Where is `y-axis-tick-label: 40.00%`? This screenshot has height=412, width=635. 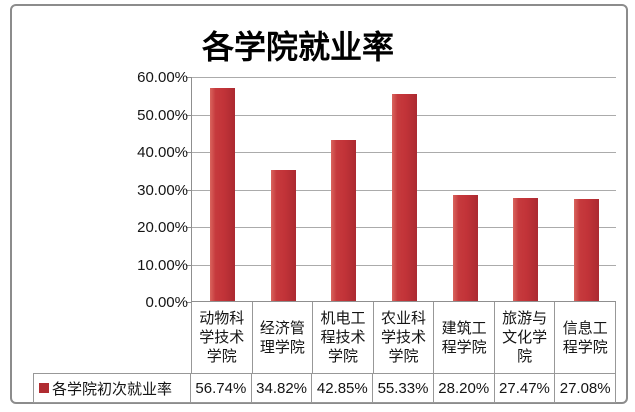 y-axis-tick-label: 40.00% is located at coordinates (162, 152).